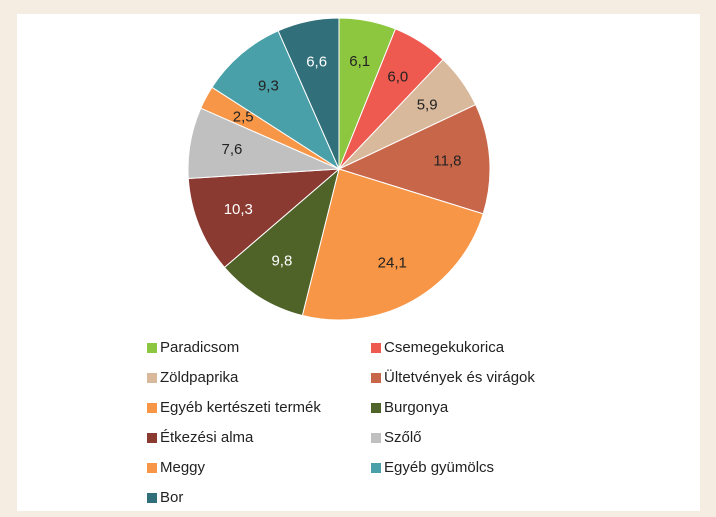 Image resolution: width=716 pixels, height=517 pixels. Describe the element at coordinates (232, 149) in the screenshot. I see `data-label: 7,6` at that location.